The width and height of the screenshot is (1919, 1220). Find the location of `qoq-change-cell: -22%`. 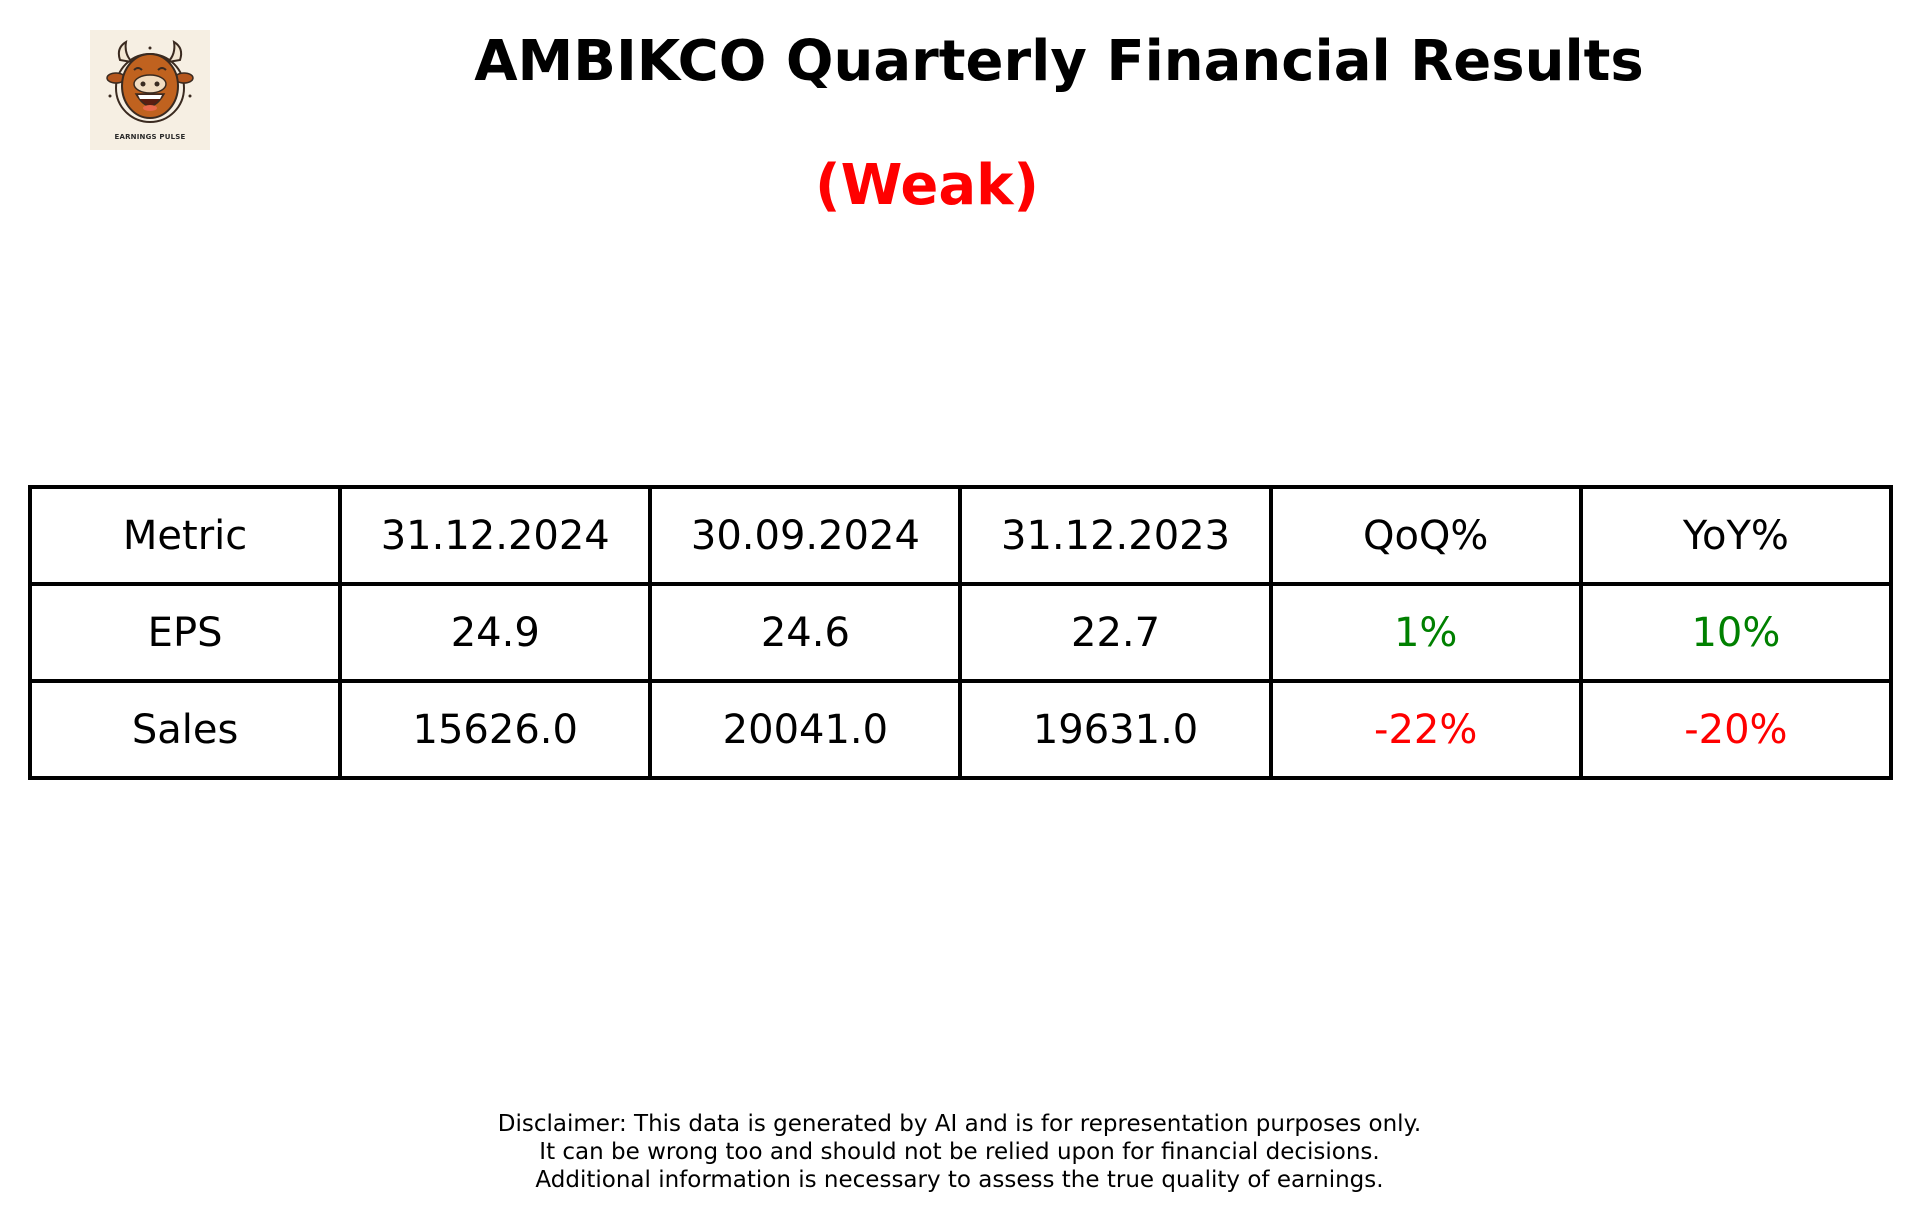

qoq-change-cell: -22% is located at coordinates (1425, 729).